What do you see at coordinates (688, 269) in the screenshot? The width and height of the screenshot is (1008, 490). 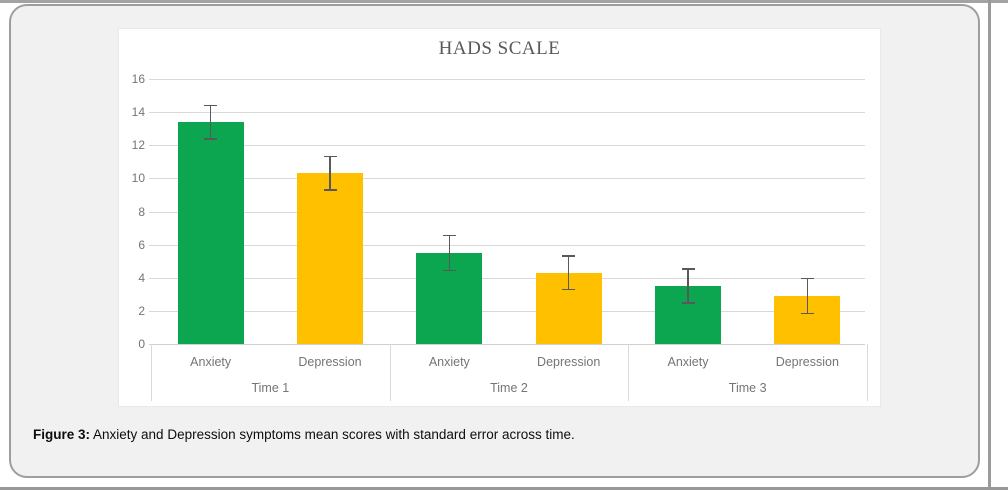 I see `error-bar-time3-anxiety-cap-top` at bounding box center [688, 269].